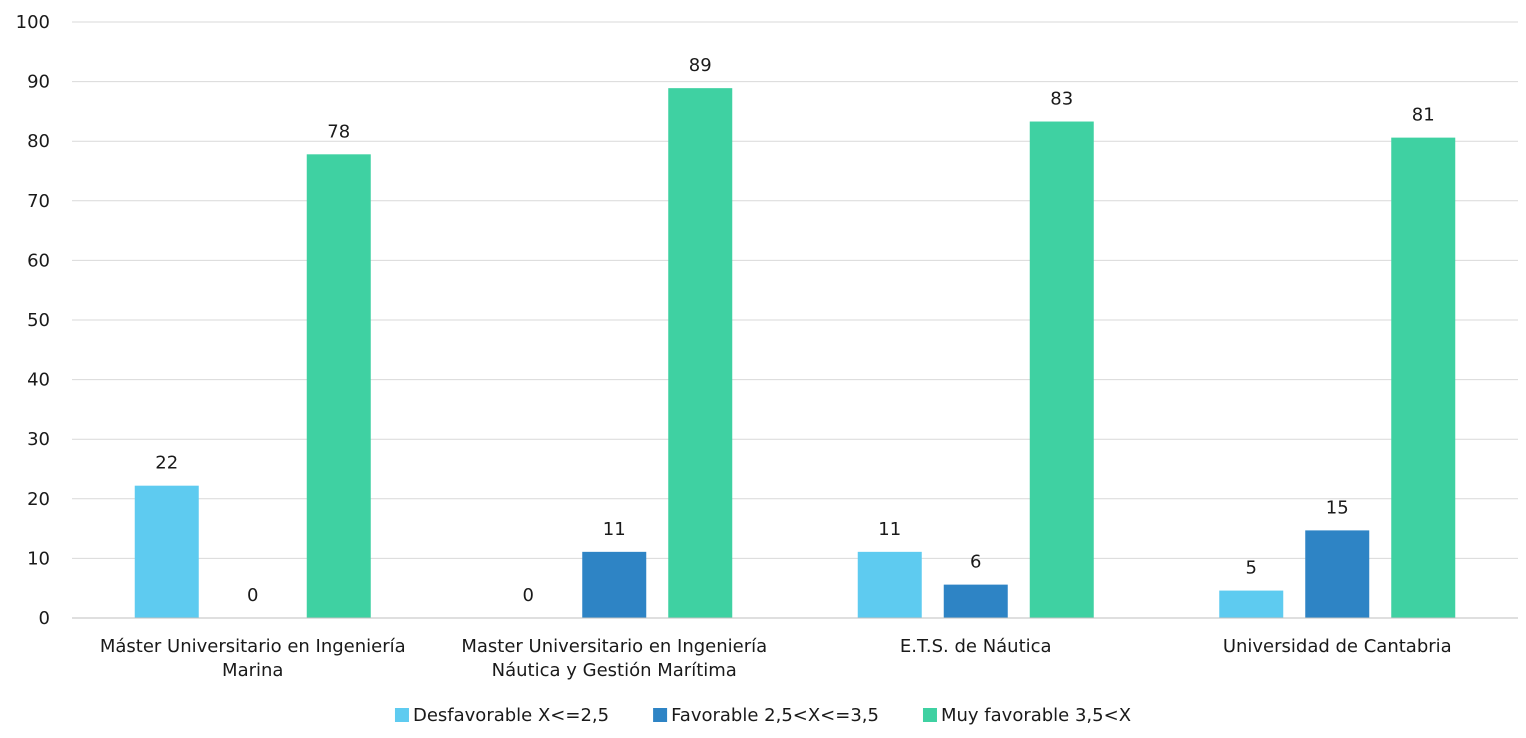 The image size is (1526, 738). I want to click on data-label: 15, so click(1337, 507).